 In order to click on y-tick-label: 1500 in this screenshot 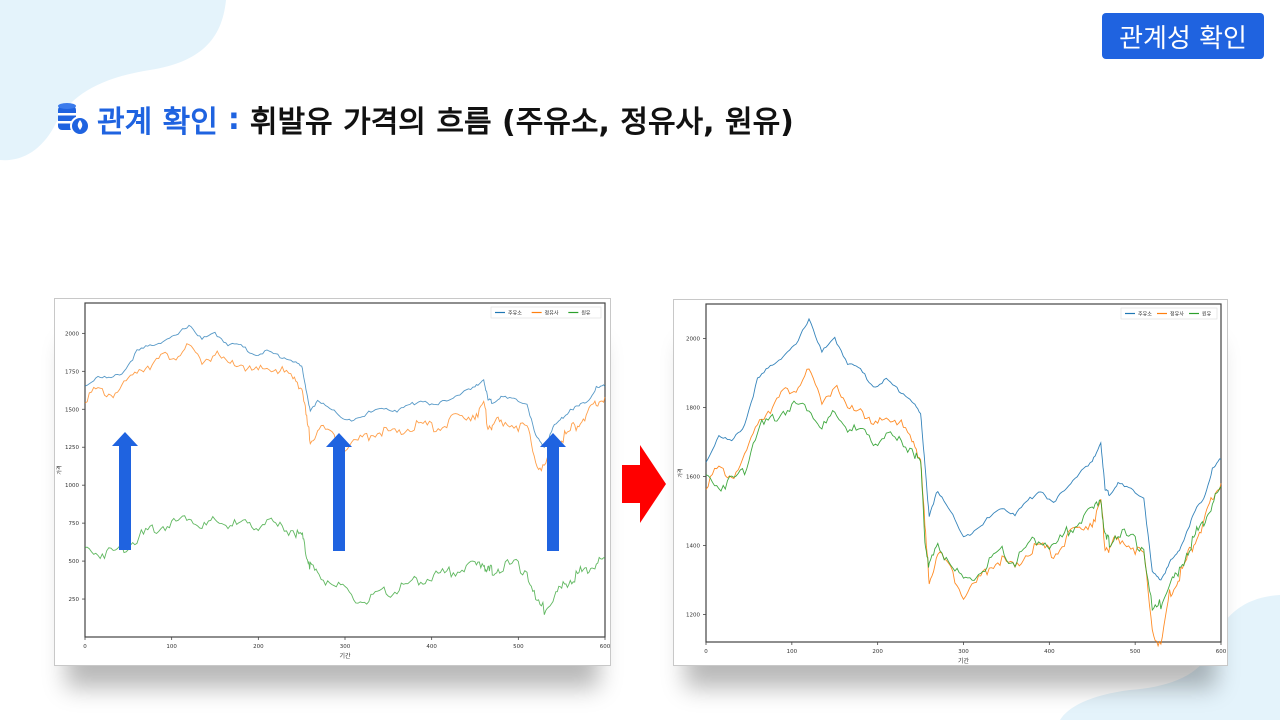, I will do `click(72, 410)`.